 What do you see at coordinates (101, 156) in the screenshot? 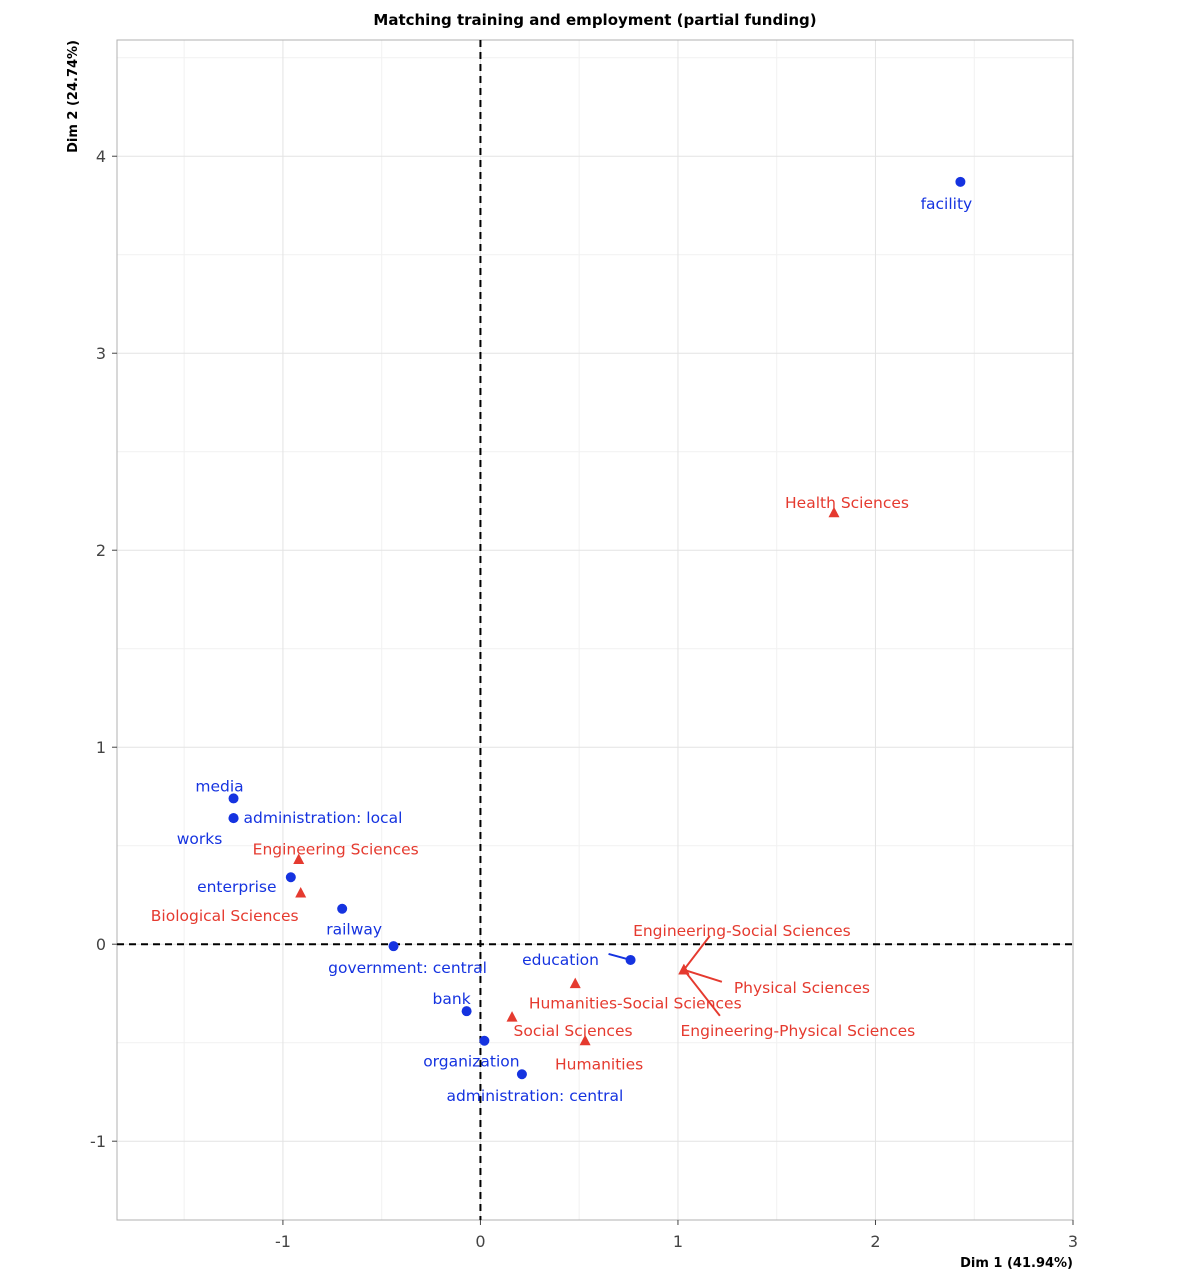
I see `y-tick-label: 4` at bounding box center [101, 156].